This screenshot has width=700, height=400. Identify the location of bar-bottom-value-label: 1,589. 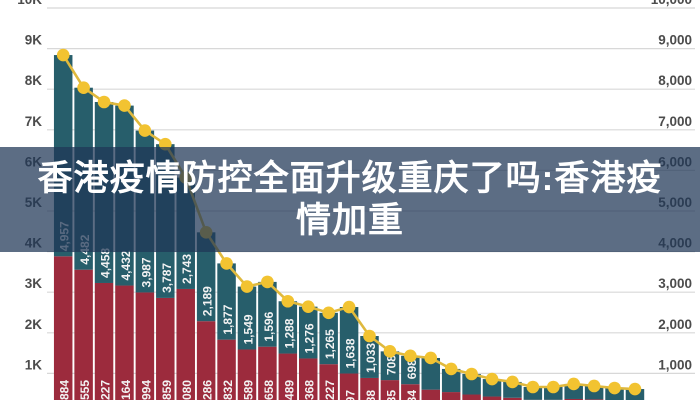
(248, 390).